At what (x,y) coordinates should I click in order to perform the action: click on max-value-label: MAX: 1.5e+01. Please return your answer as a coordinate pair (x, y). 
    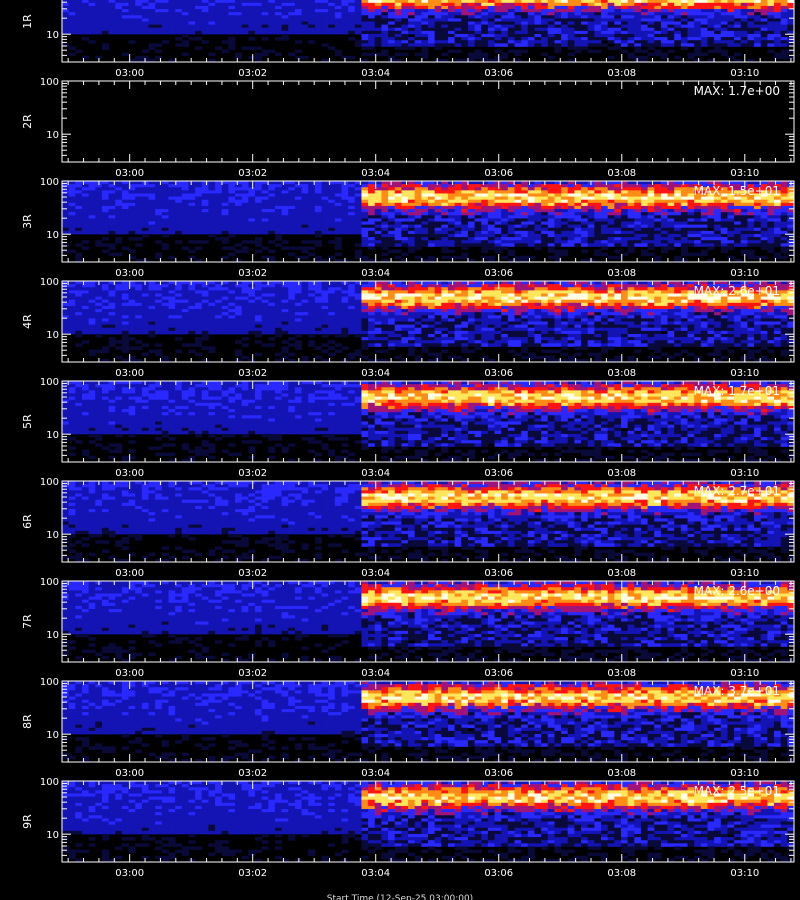
    Looking at the image, I should click on (737, 191).